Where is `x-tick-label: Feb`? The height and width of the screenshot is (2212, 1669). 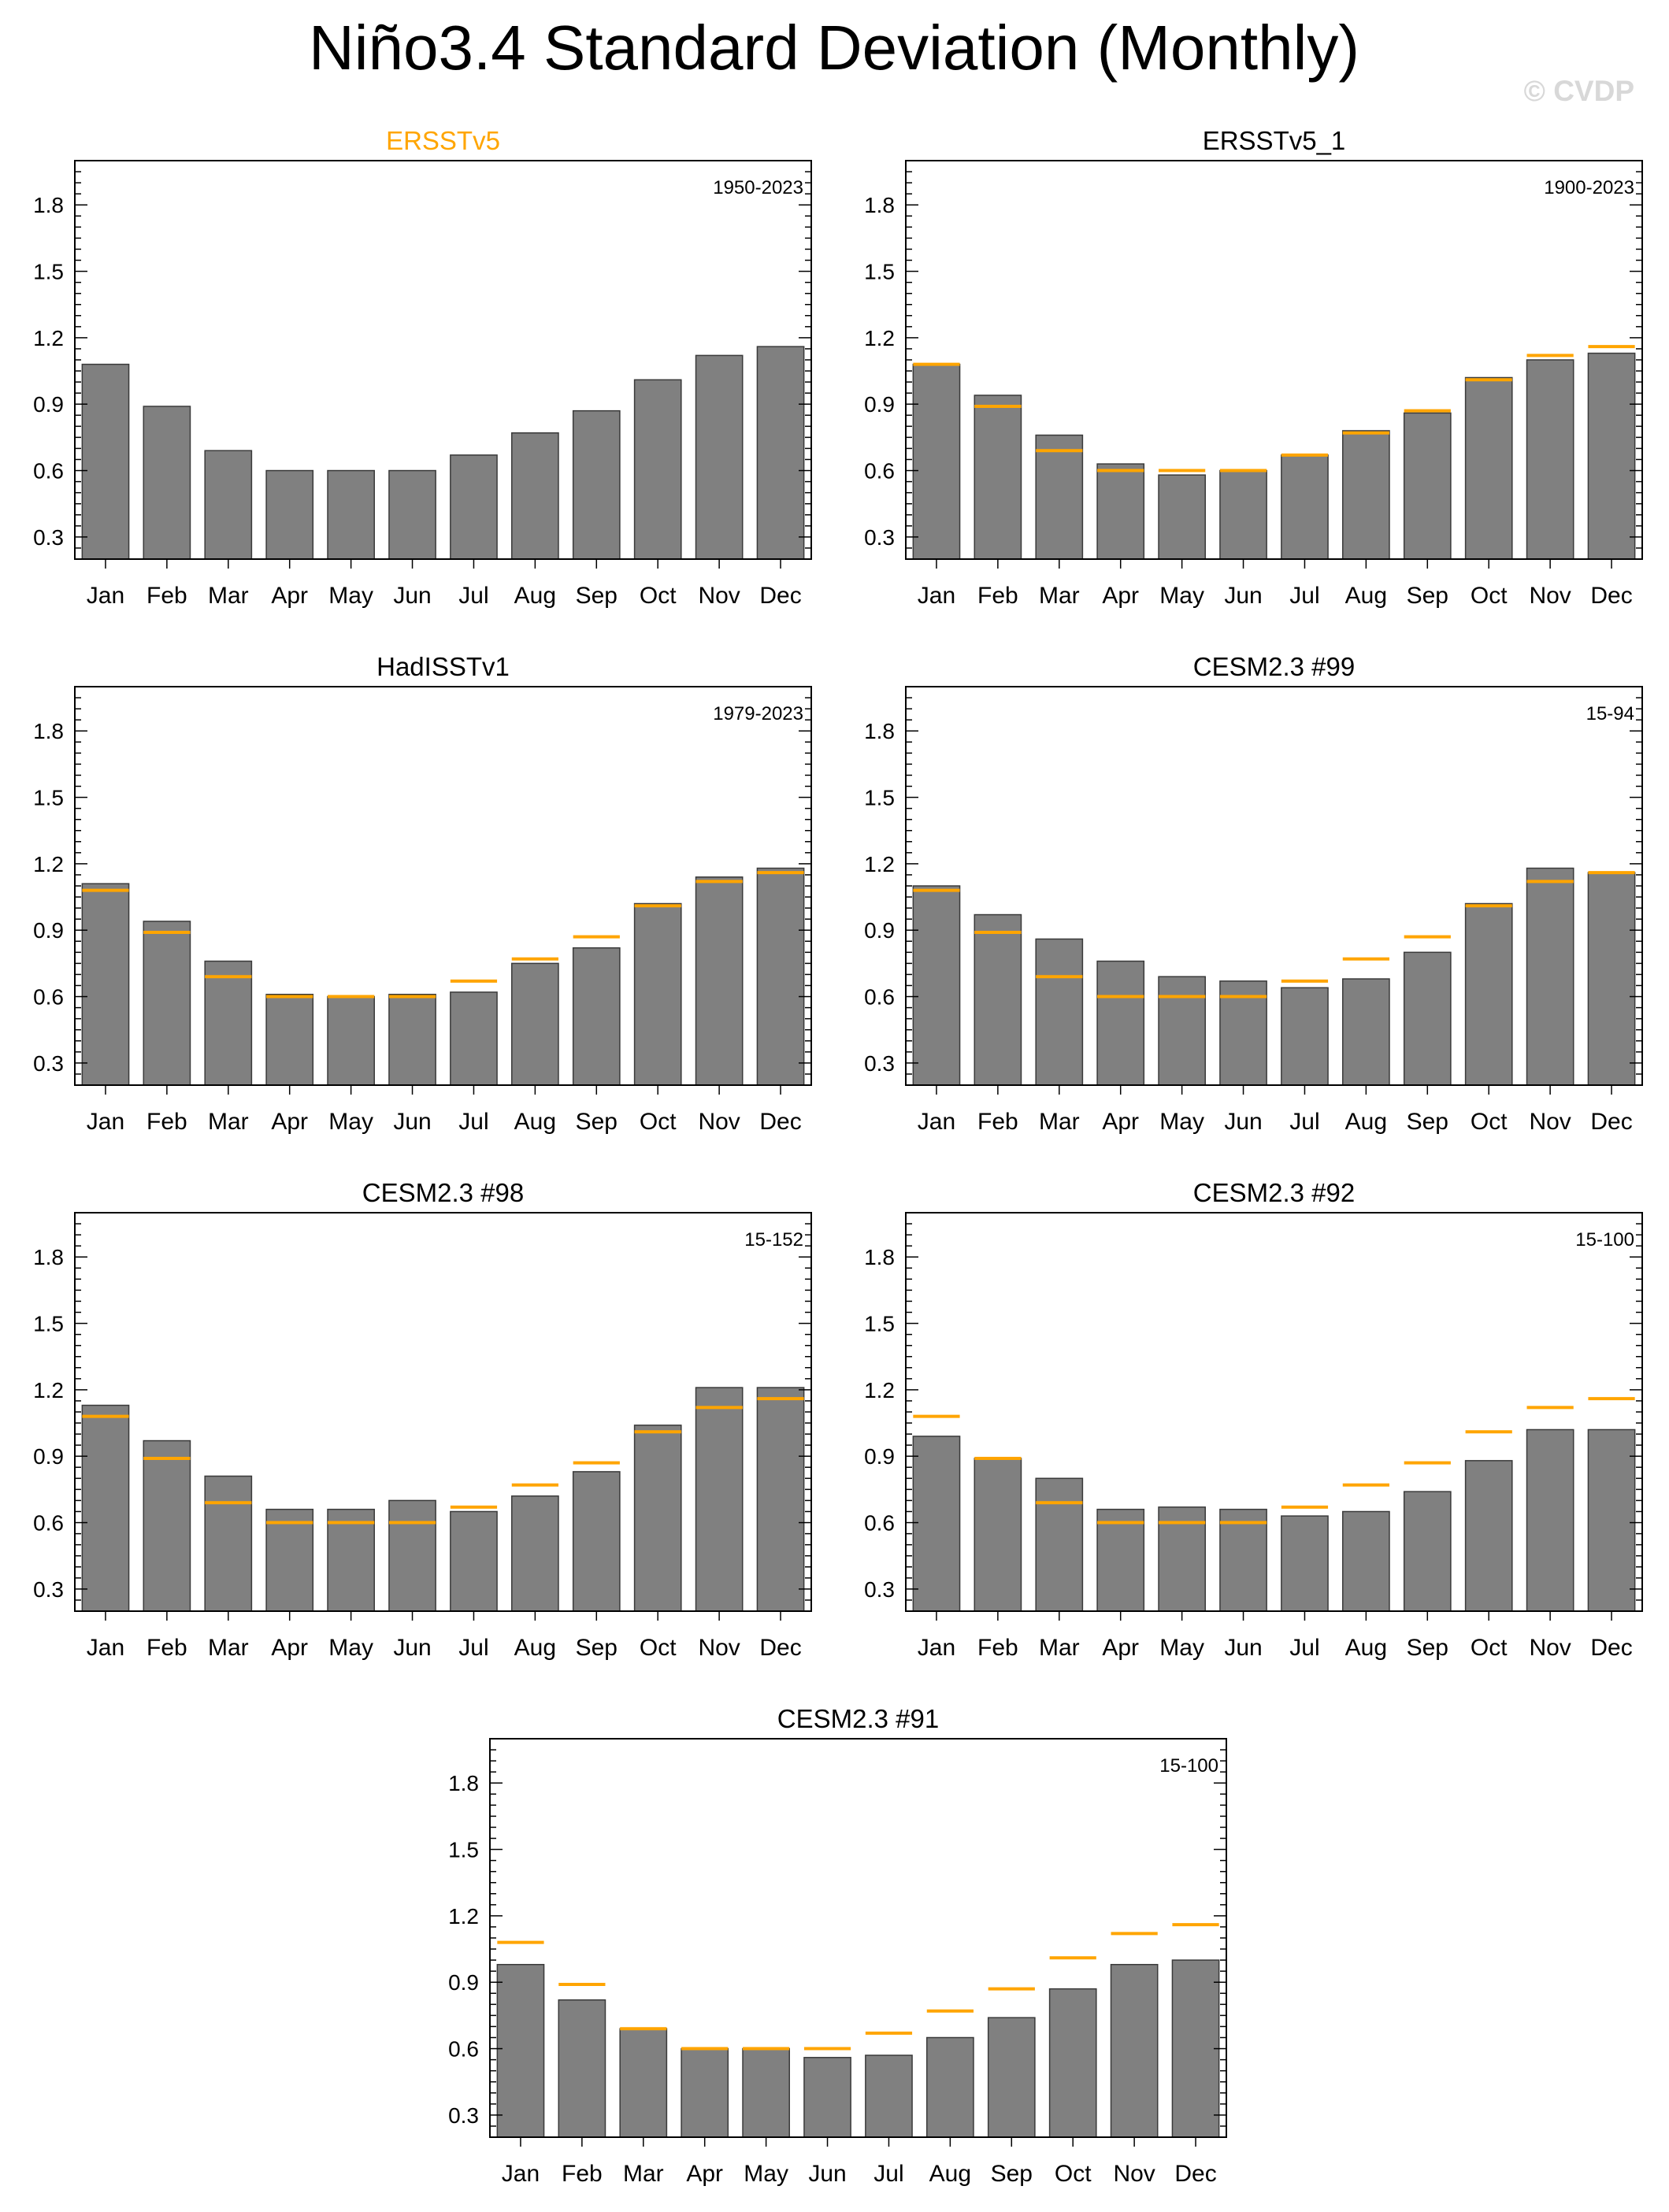
x-tick-label: Feb is located at coordinates (583, 2174).